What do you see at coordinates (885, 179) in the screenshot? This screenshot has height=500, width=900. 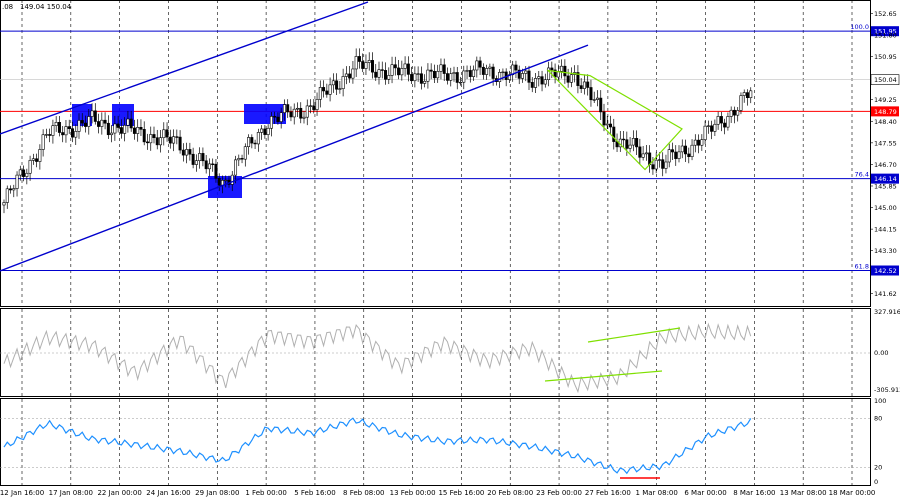 I see `level-price-text: 146.14` at bounding box center [885, 179].